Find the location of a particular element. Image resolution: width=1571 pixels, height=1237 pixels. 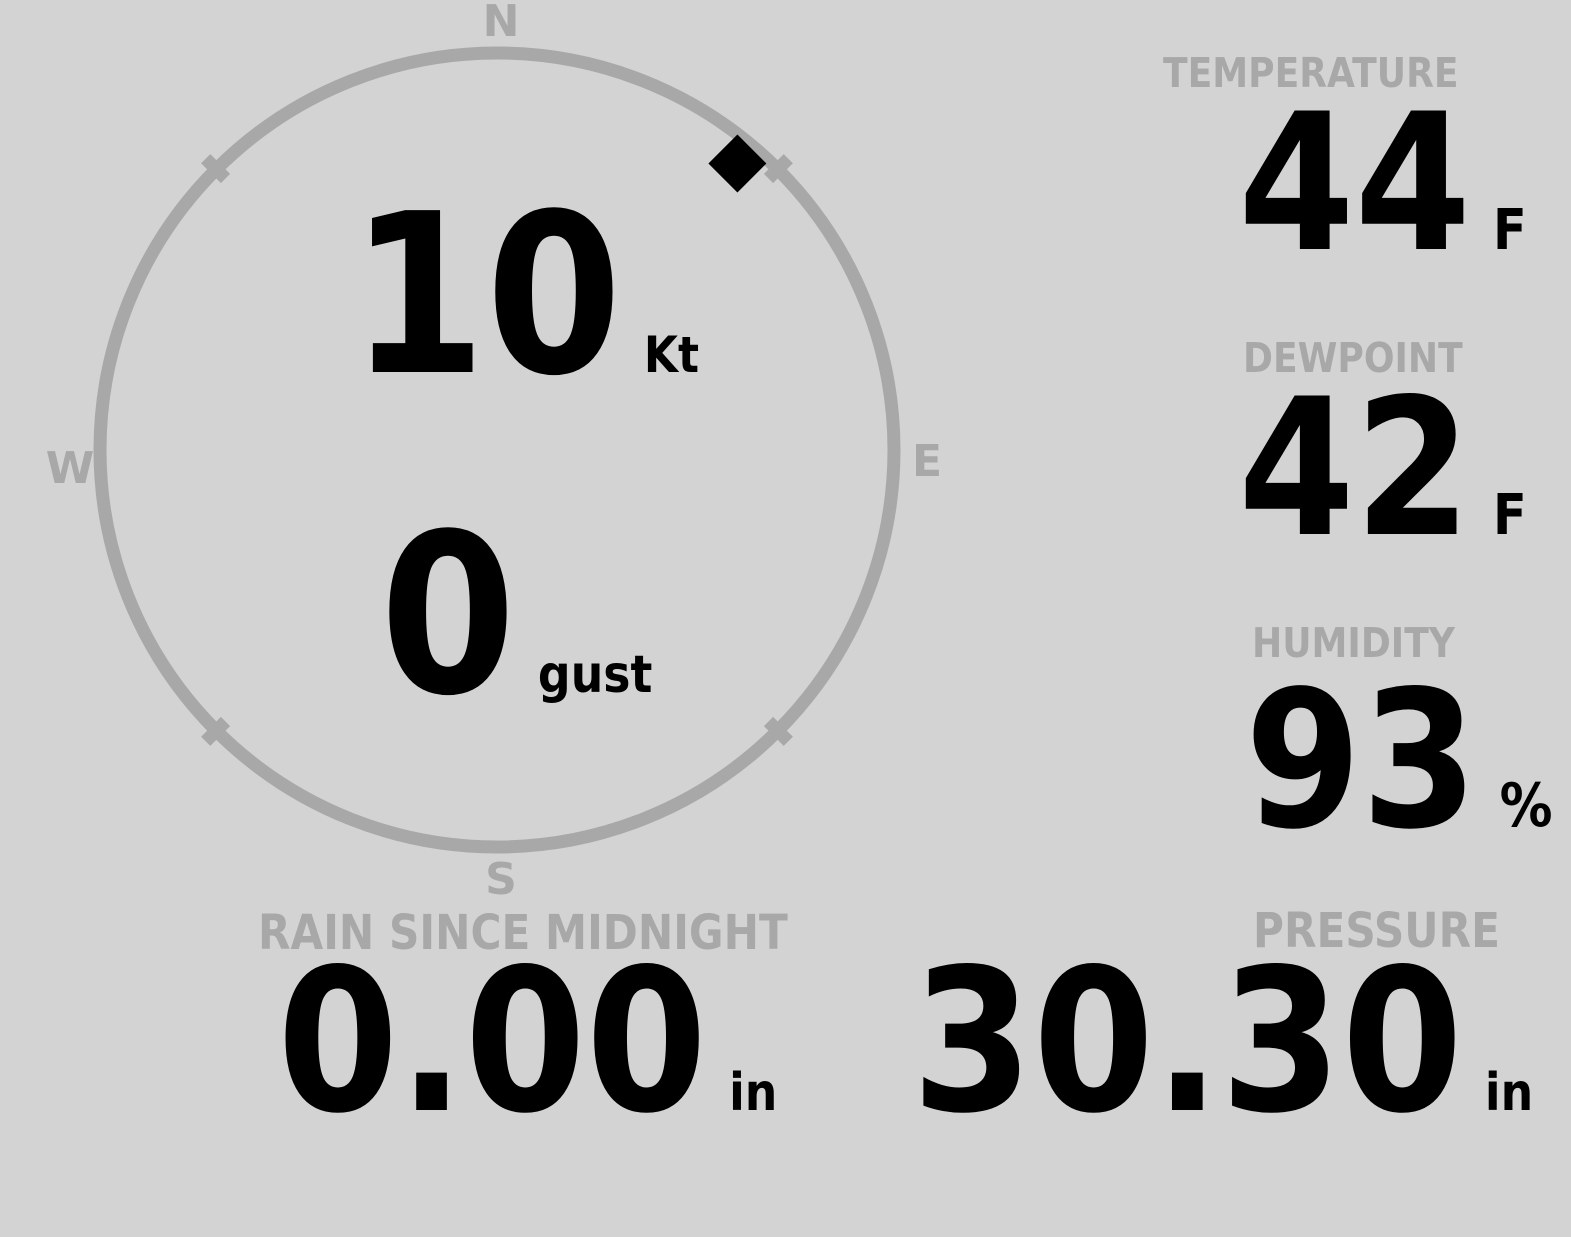

tick-nw is located at coordinates (216, 169).